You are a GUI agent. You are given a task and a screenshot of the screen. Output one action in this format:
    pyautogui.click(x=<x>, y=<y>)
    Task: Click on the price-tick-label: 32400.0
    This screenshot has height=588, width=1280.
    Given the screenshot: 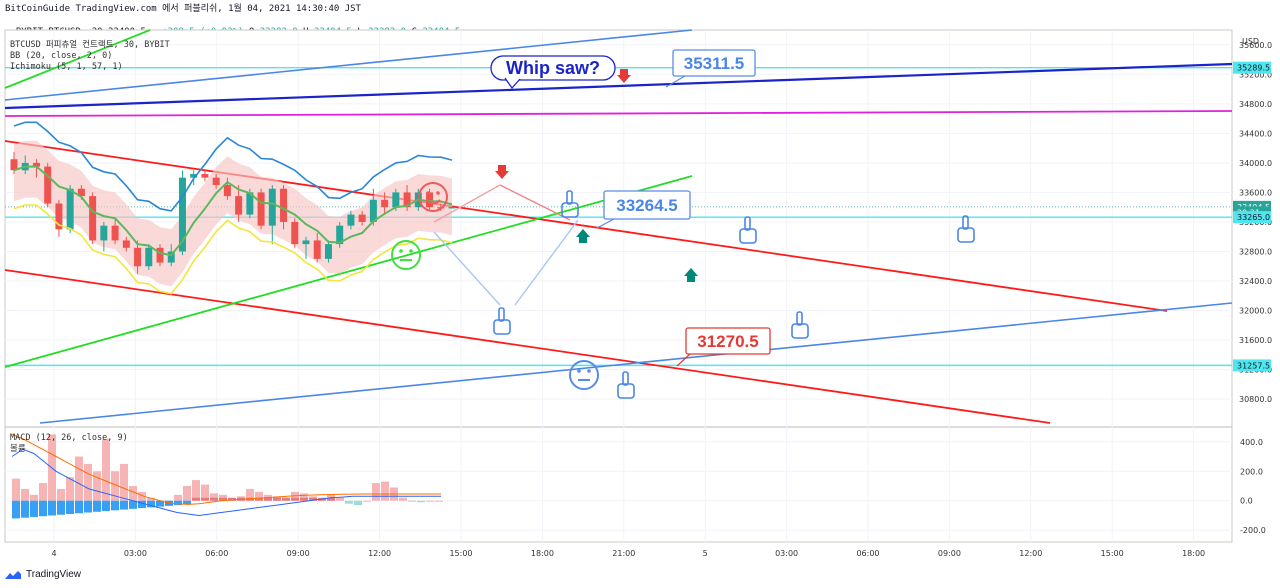 What is the action you would take?
    pyautogui.click(x=1255, y=281)
    